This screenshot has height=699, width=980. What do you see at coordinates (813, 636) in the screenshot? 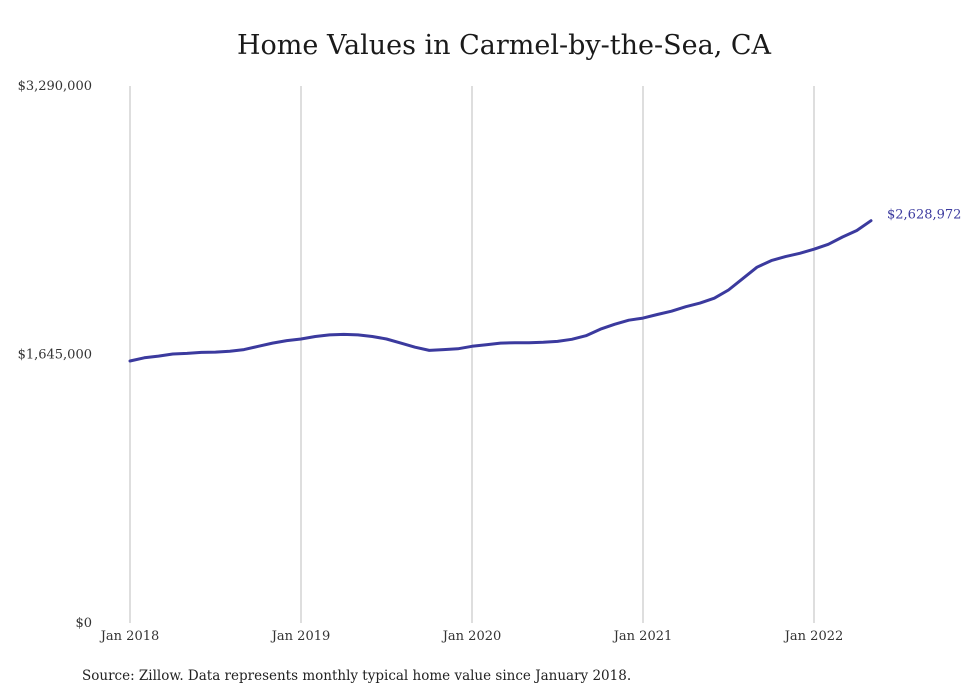
I see `x-tick-label: Jan 2022` at bounding box center [813, 636].